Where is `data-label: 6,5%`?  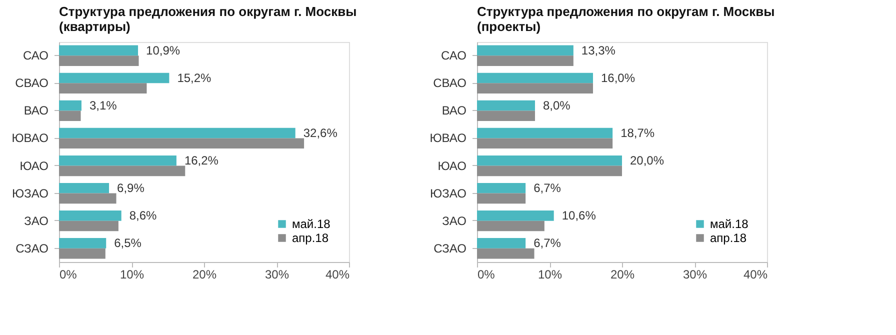 data-label: 6,5% is located at coordinates (128, 243).